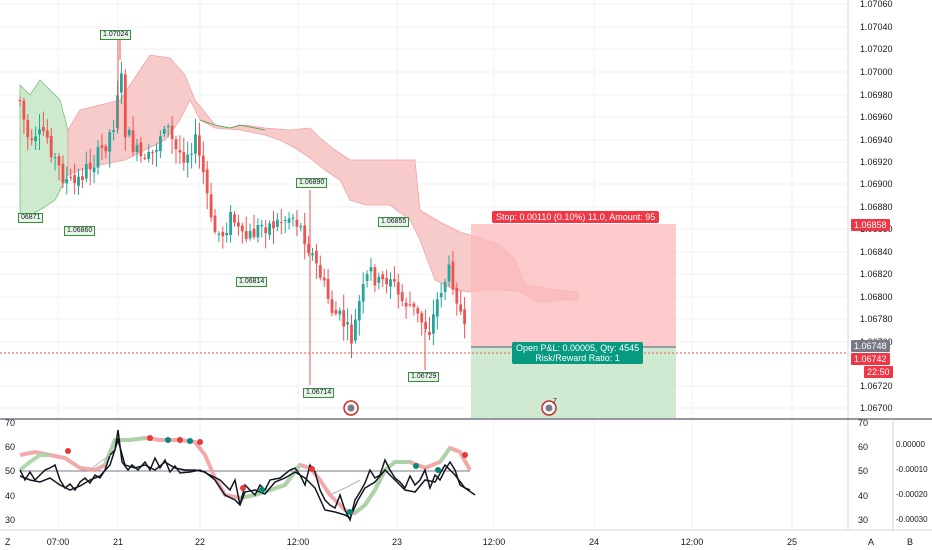  I want to click on time-tick-3: 12:00, so click(298, 542).